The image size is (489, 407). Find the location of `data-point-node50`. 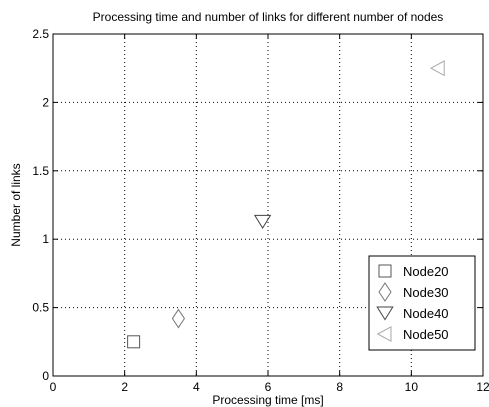

data-point-node50 is located at coordinates (437, 68).